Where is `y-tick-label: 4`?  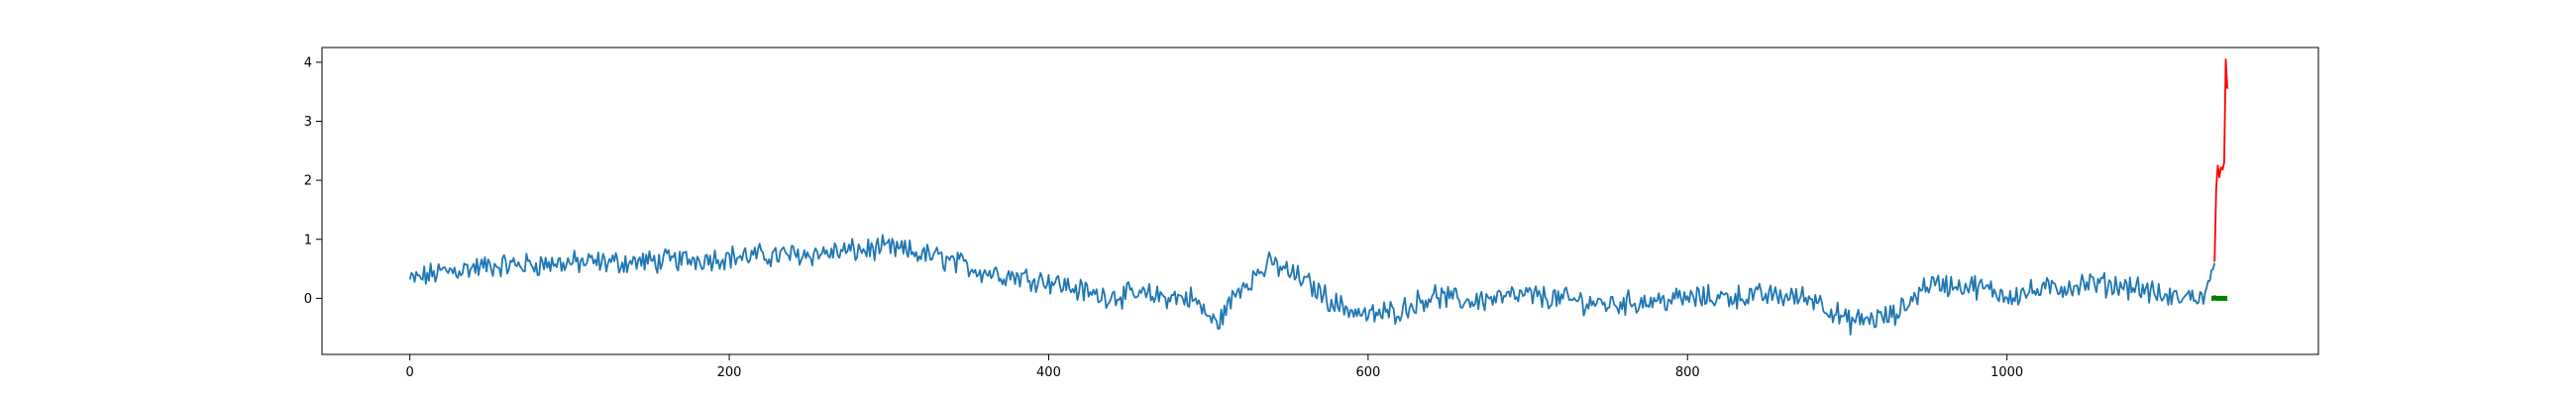
y-tick-label: 4 is located at coordinates (308, 62).